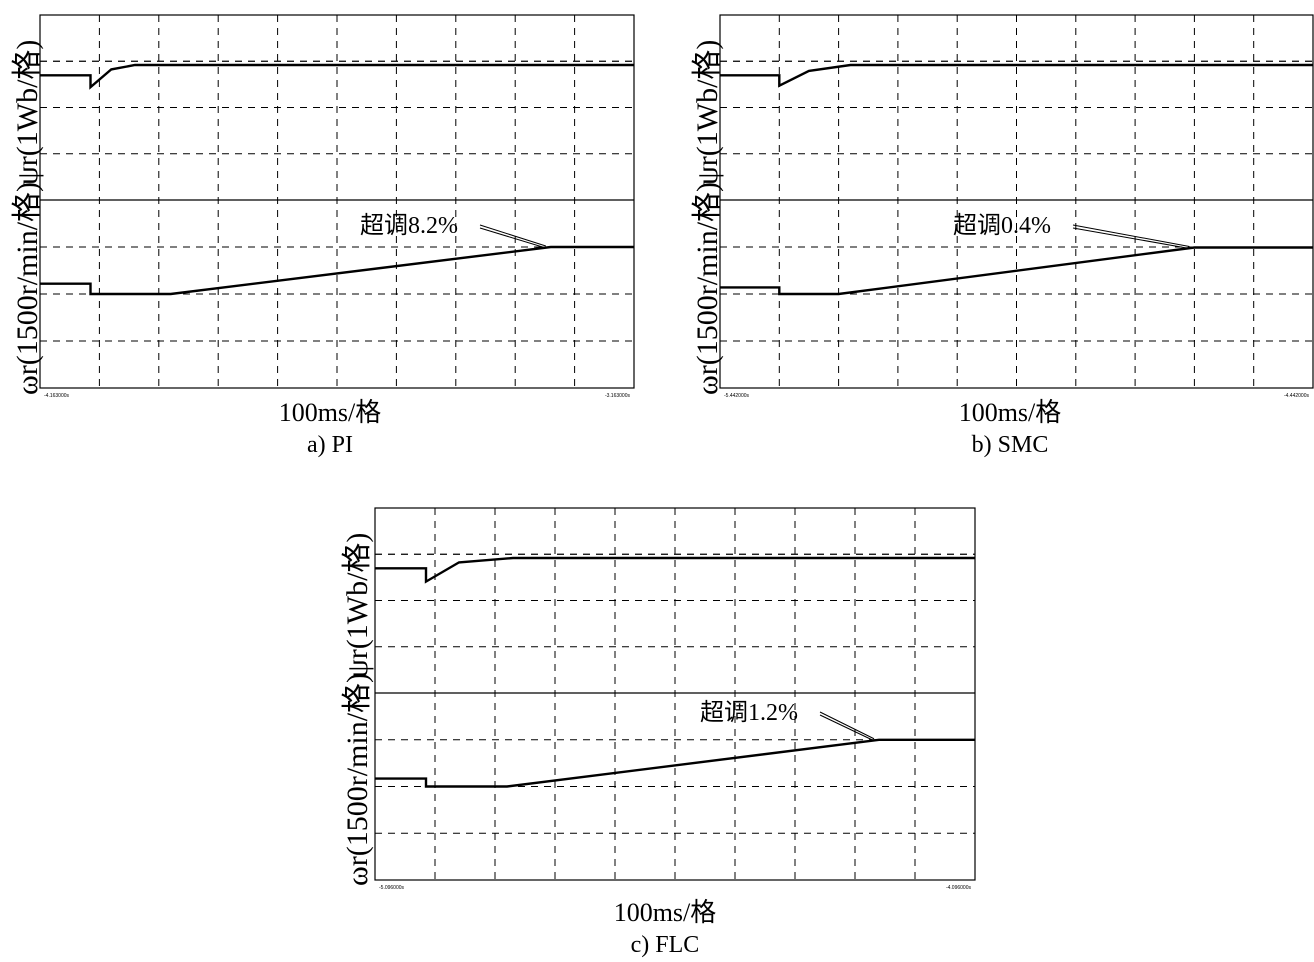 Image resolution: width=1314 pixels, height=962 pixels. Describe the element at coordinates (1010, 445) in the screenshot. I see `caption: b) SMC` at that location.